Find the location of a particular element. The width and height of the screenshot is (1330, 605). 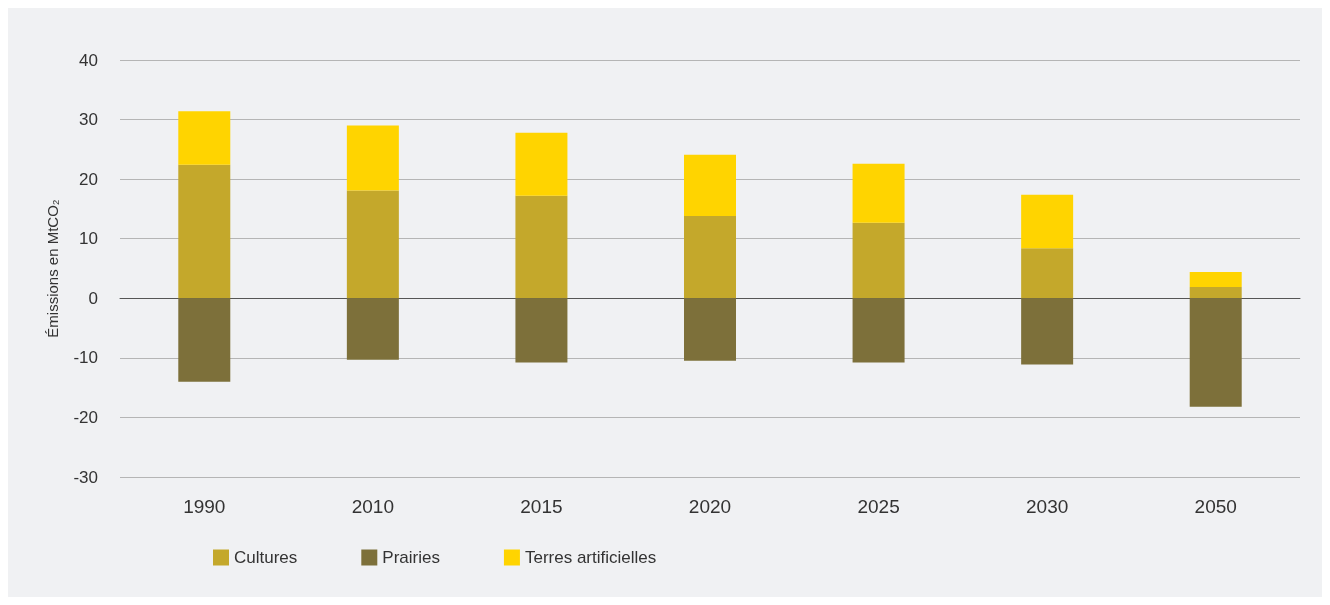

y-axis-title: Émissions en MtCO₂ is located at coordinates (52, 268).